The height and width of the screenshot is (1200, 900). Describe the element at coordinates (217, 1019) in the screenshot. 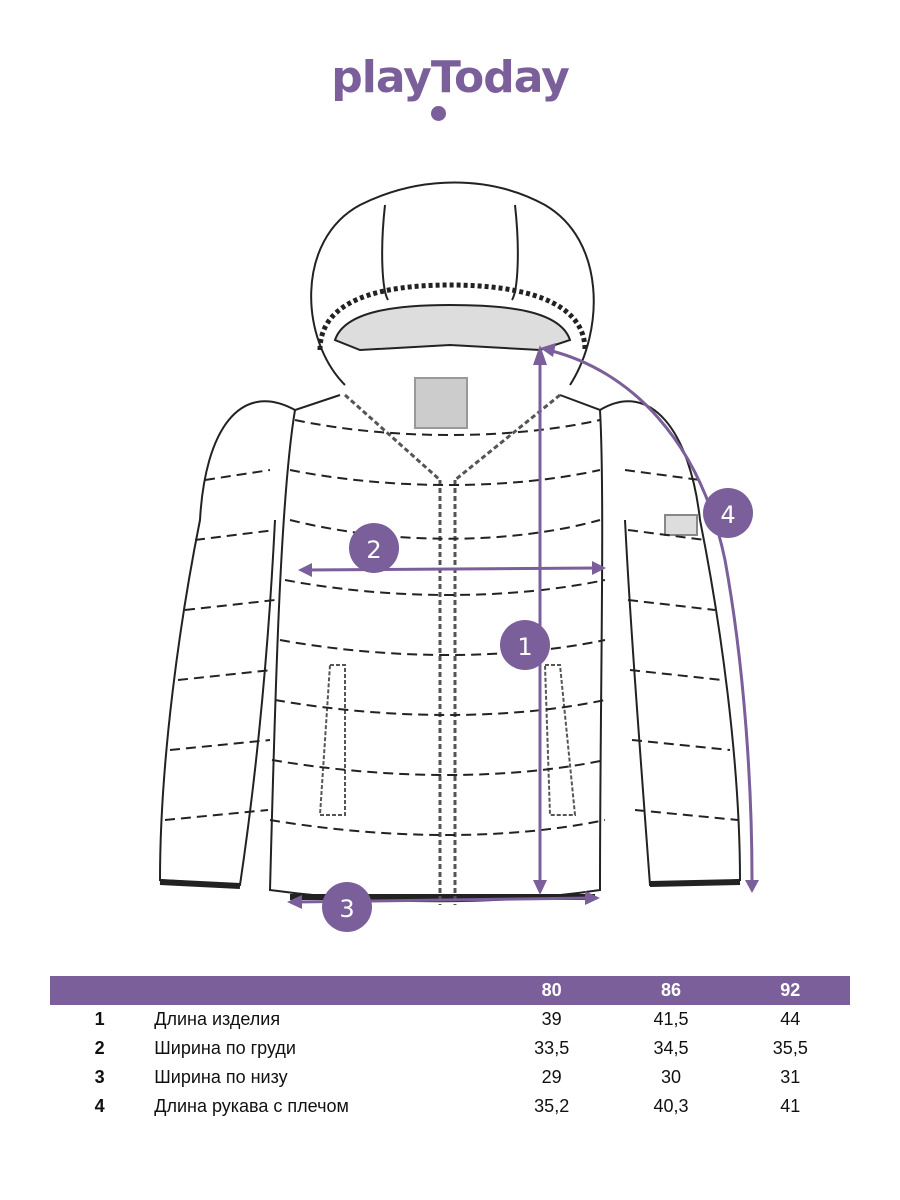

I see `measure-name: Длина изделия` at that location.